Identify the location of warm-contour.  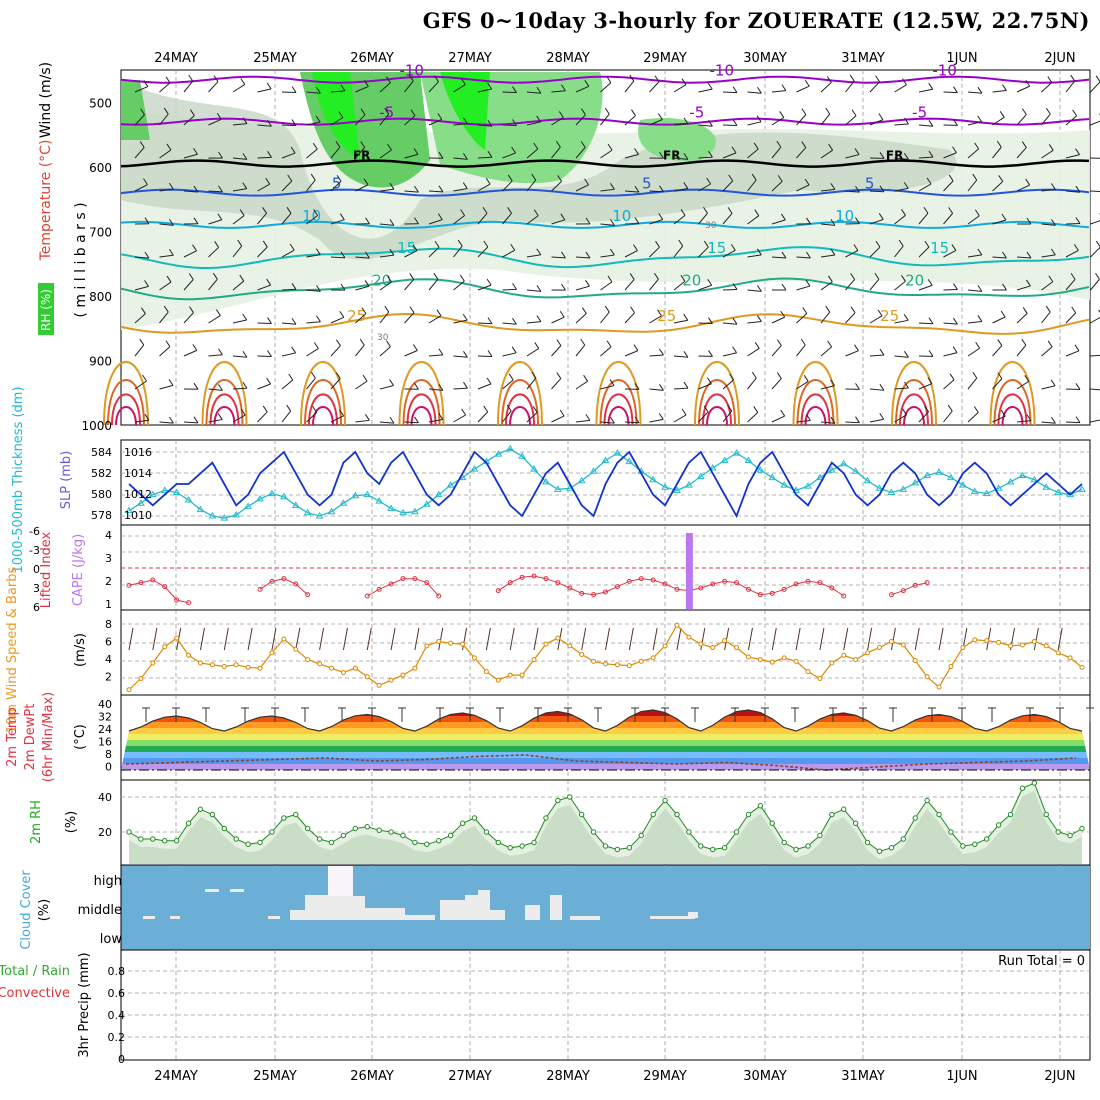
(815, 416).